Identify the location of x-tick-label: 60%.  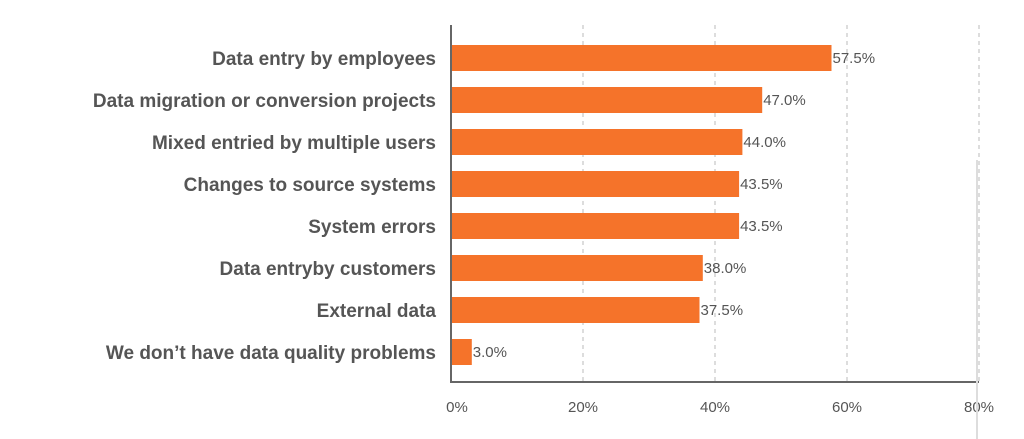
(847, 407).